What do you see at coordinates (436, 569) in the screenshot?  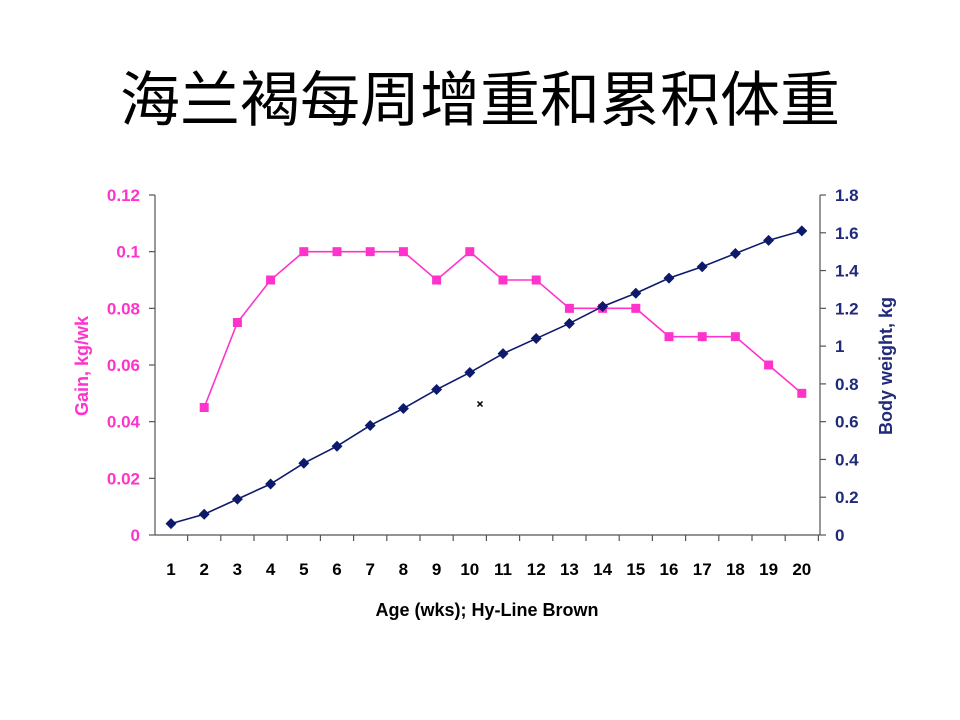 I see `x-tick-label: 9` at bounding box center [436, 569].